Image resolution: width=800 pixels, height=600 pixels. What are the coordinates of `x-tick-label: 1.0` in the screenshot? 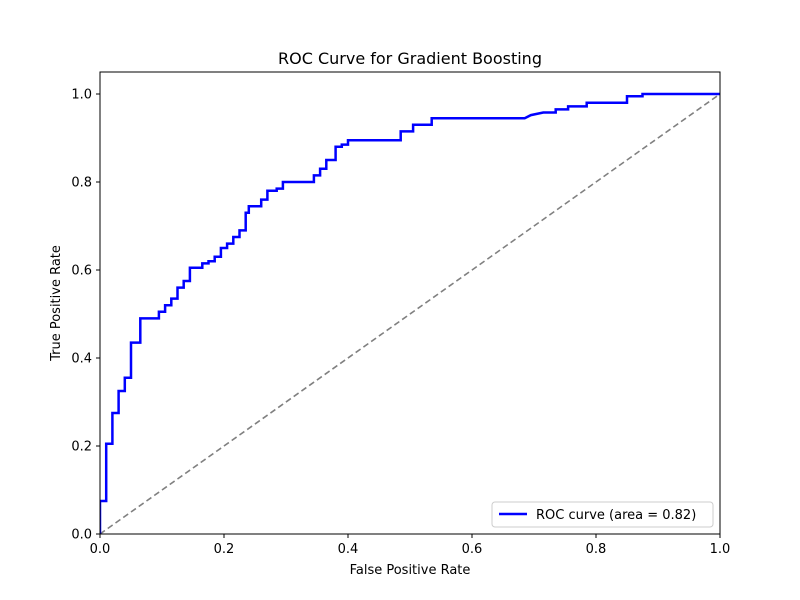 It's located at (720, 549).